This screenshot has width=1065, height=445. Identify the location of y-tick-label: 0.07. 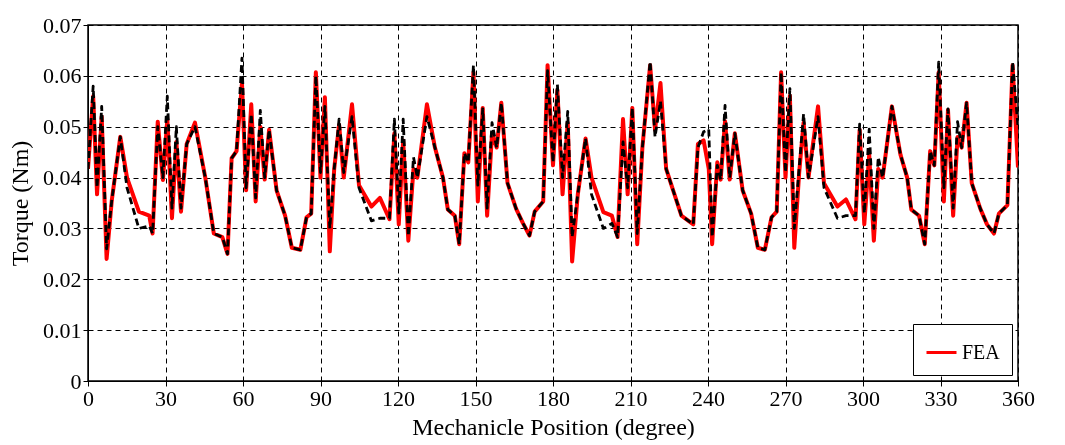
(62, 25).